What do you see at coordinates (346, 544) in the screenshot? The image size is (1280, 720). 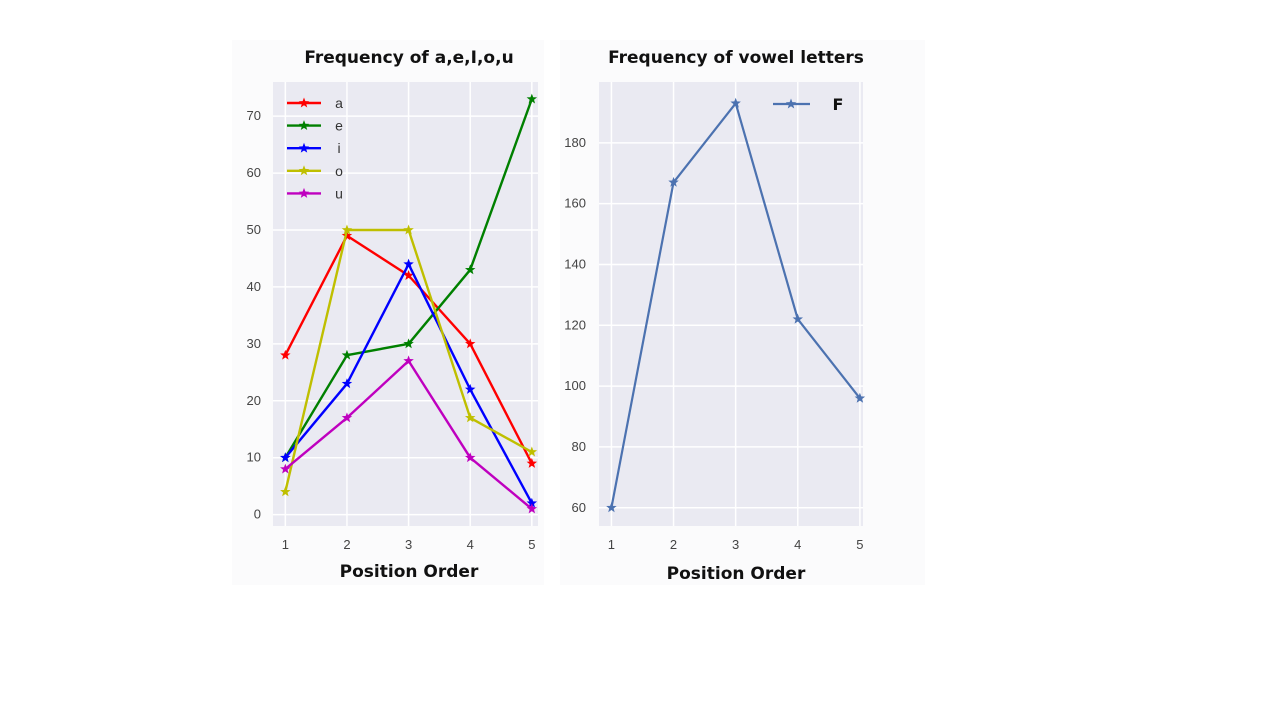 I see `chart1-xtick-label: 2` at bounding box center [346, 544].